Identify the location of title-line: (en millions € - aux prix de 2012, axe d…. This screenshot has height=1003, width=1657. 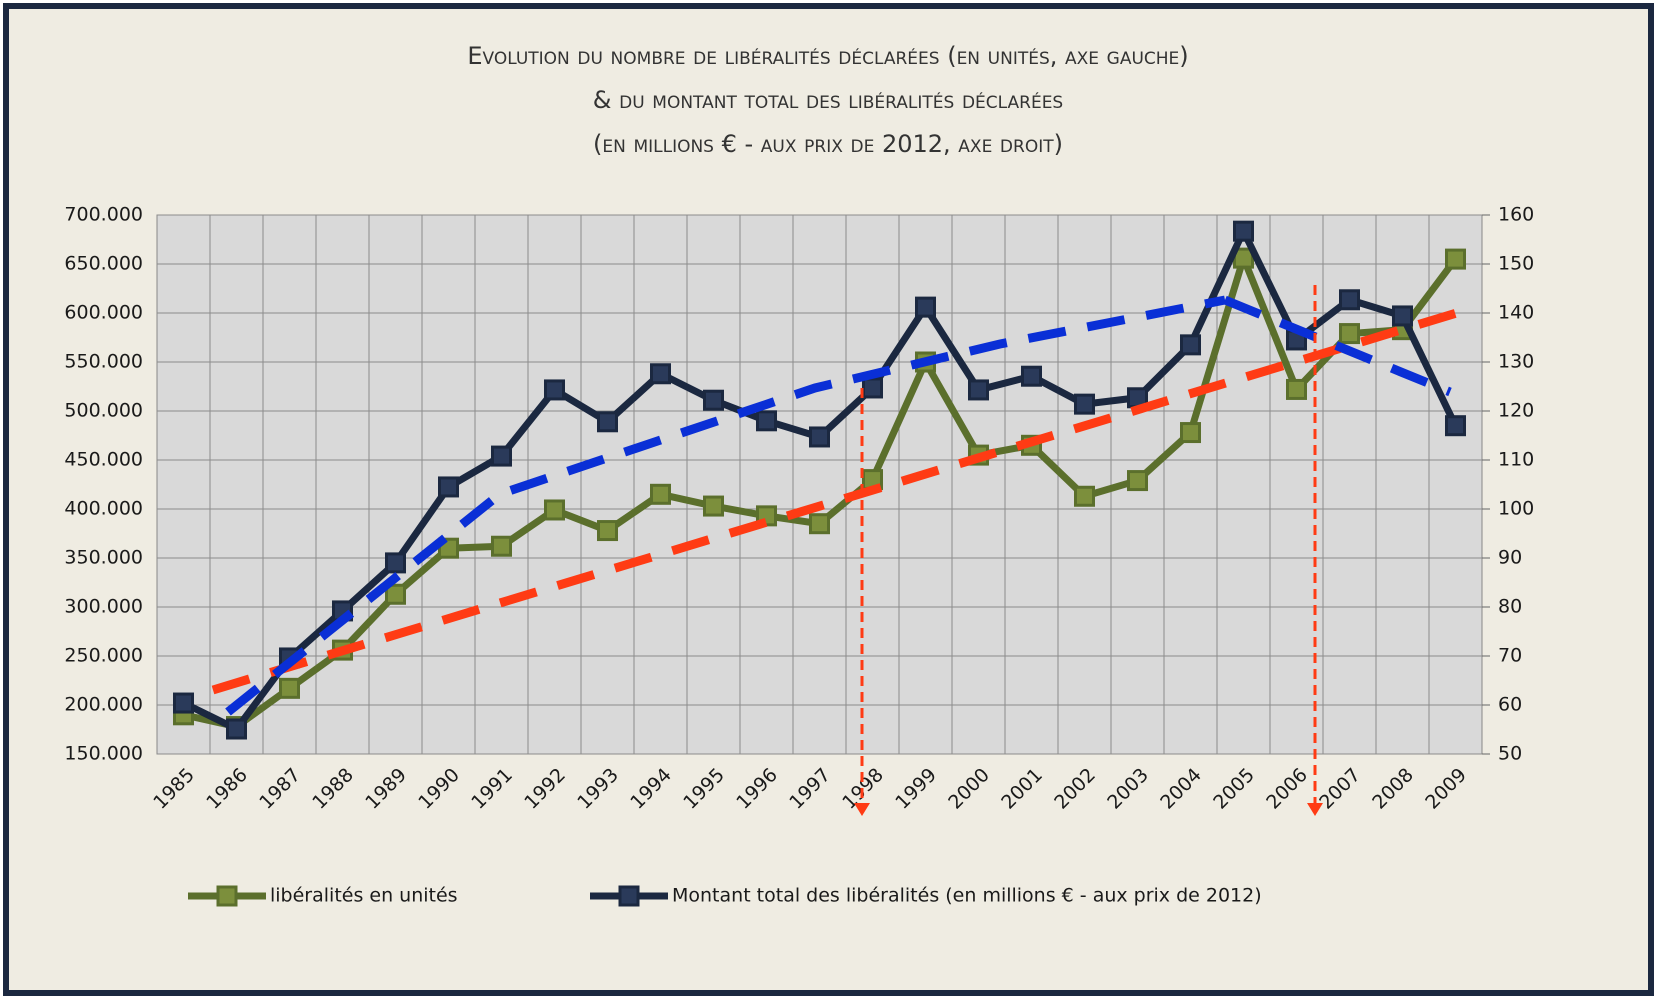
(828, 144).